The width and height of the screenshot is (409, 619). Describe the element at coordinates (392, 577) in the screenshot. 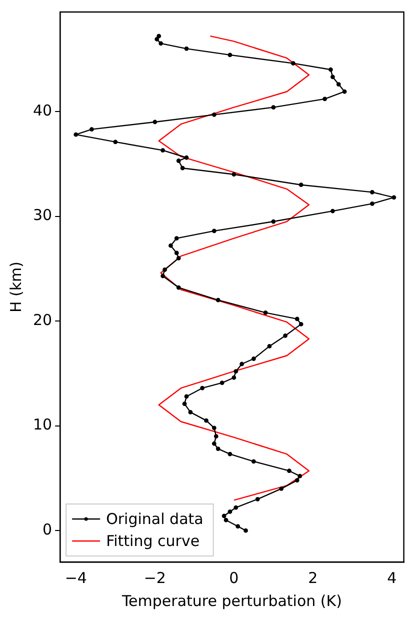

I see `x-tick-label: 4` at that location.